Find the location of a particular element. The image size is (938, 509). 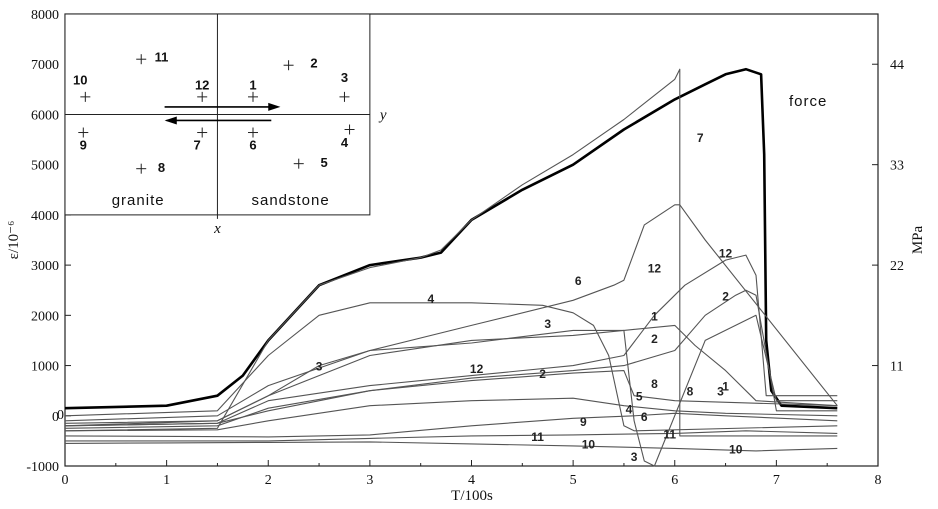

y-tick-label: 3000 is located at coordinates (45, 266).